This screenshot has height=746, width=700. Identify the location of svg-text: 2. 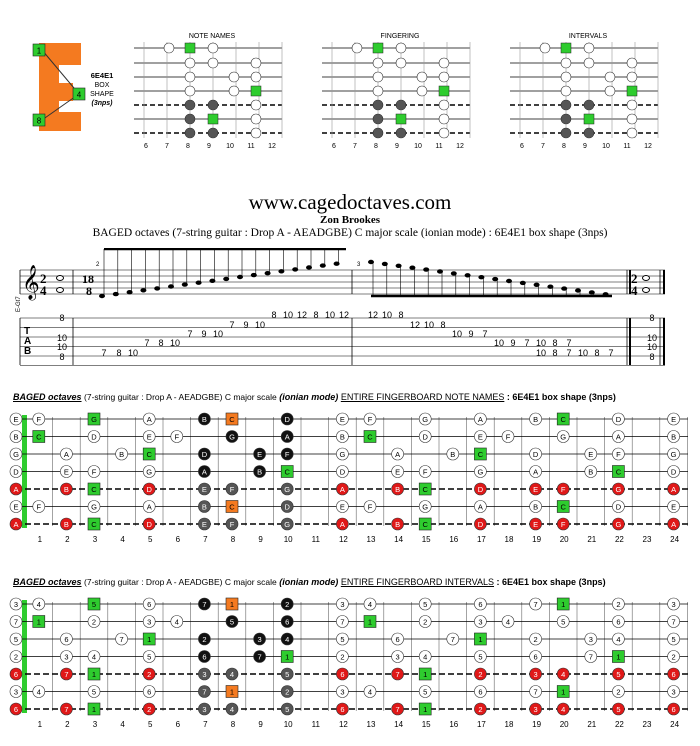
(674, 657).